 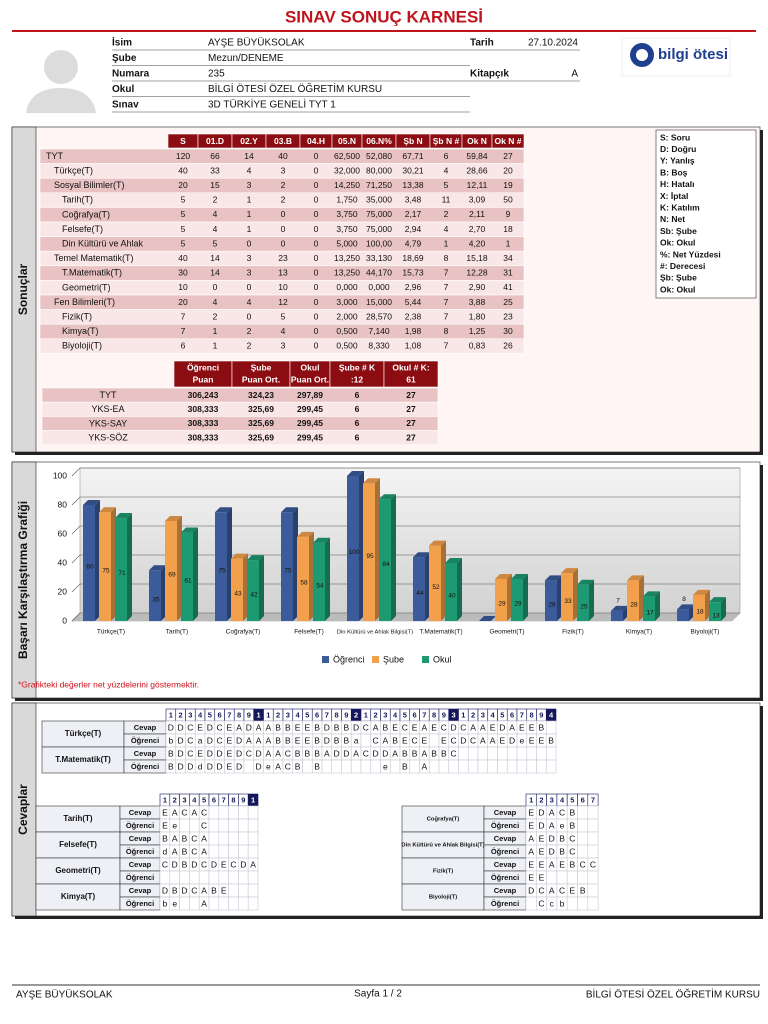 What do you see at coordinates (349, 659) in the screenshot?
I see `legend-label: Öğrenci` at bounding box center [349, 659].